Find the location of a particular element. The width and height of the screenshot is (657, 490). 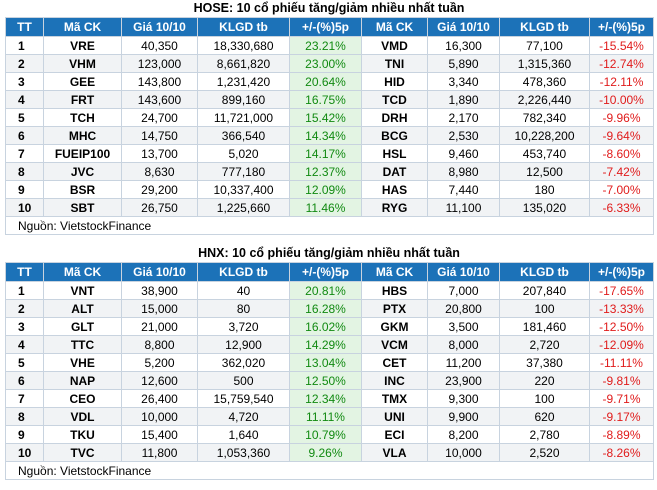

cell: 2 is located at coordinates (24, 308).